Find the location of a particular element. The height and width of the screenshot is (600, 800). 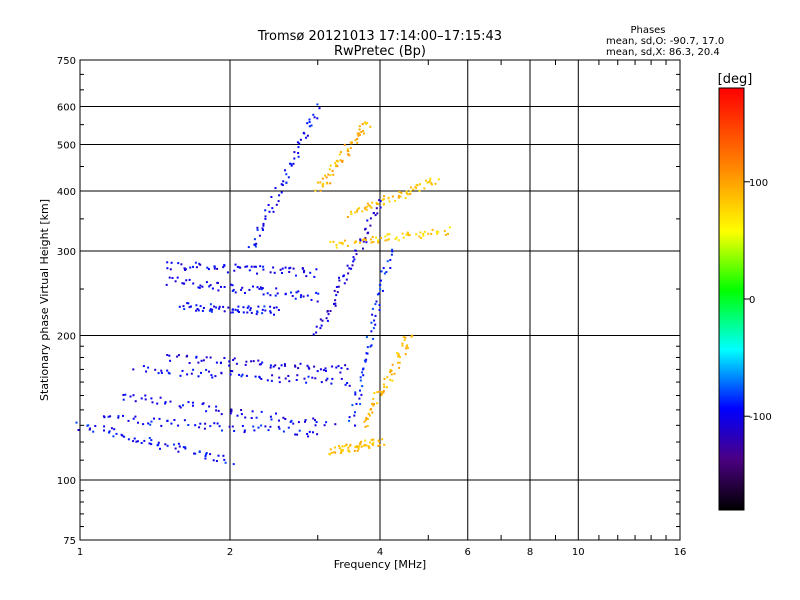

y-tick-label: 400 is located at coordinates (66, 192).